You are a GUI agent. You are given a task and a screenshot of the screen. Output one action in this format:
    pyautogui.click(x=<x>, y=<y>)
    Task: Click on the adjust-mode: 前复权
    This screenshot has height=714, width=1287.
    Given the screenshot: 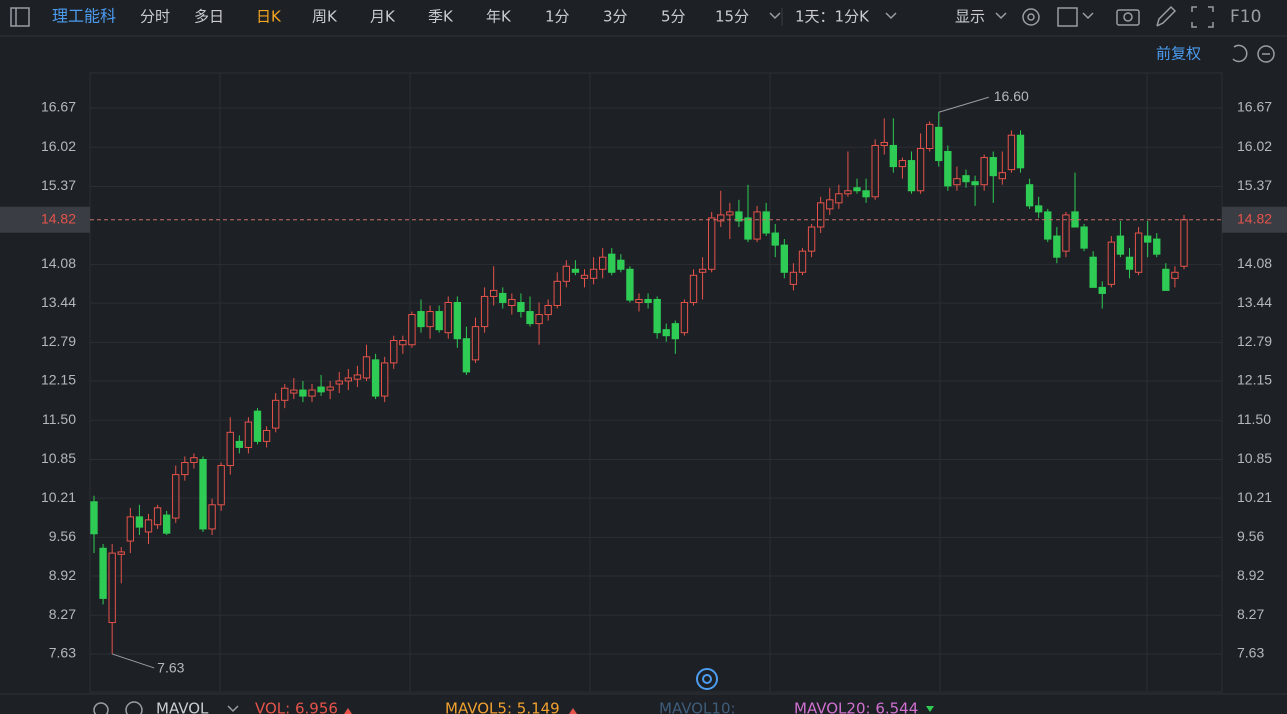 What is the action you would take?
    pyautogui.click(x=1178, y=54)
    